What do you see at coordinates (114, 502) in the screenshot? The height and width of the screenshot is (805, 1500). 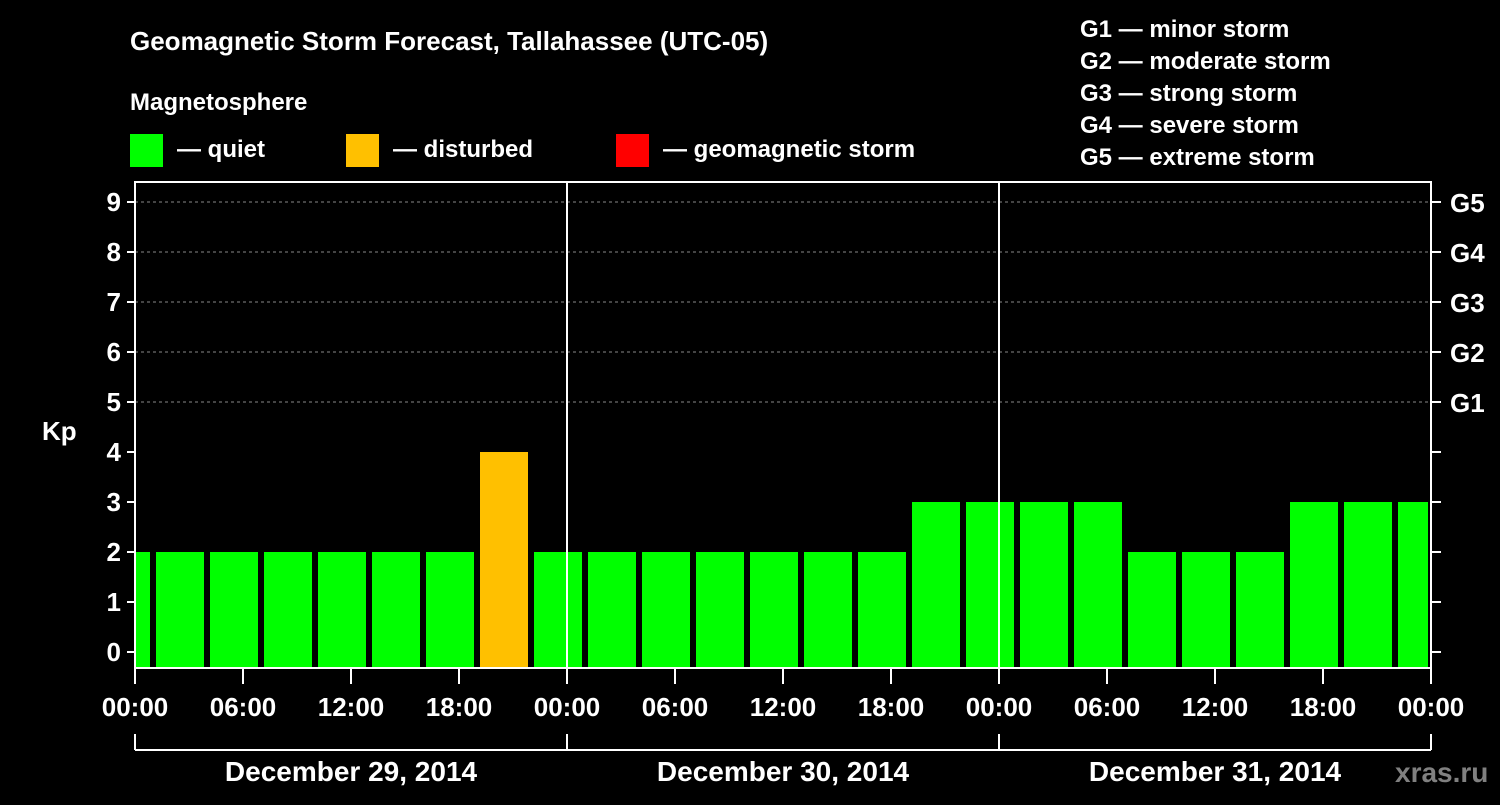 I see `y-tick-label: 3` at bounding box center [114, 502].